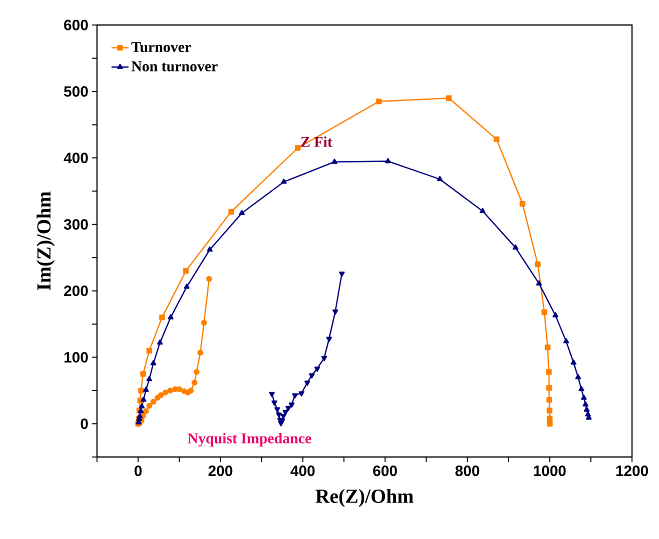  What do you see at coordinates (174, 66) in the screenshot?
I see `legend-label: Non turnover` at bounding box center [174, 66].